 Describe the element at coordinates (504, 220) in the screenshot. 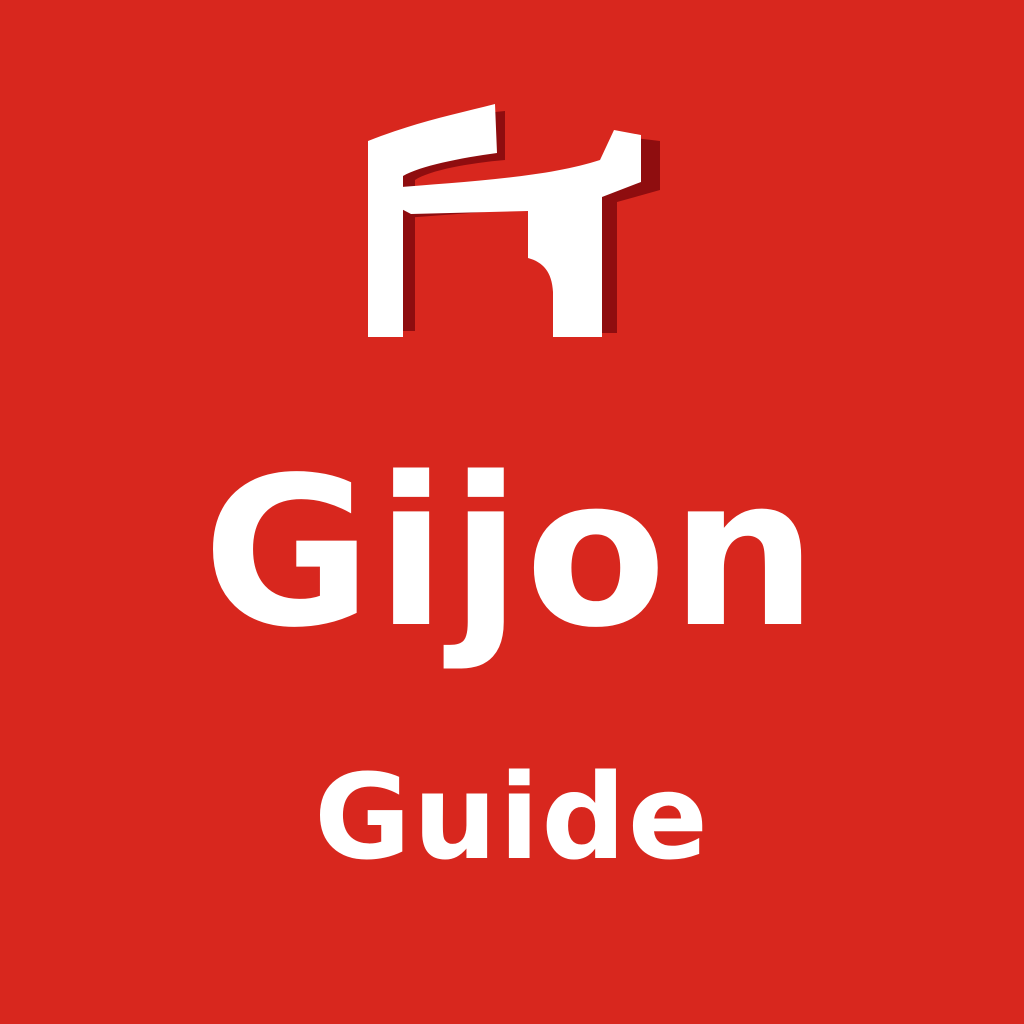

I see `arch-logo-face` at that location.